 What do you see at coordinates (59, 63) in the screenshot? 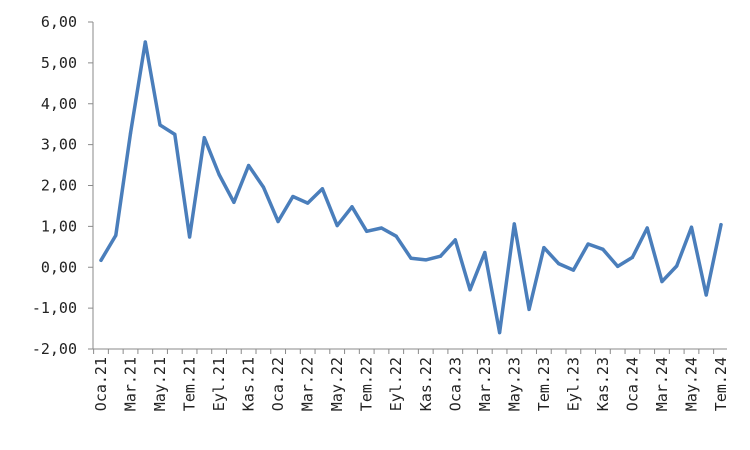
I see `y-tick-label: 5,00` at bounding box center [59, 63].